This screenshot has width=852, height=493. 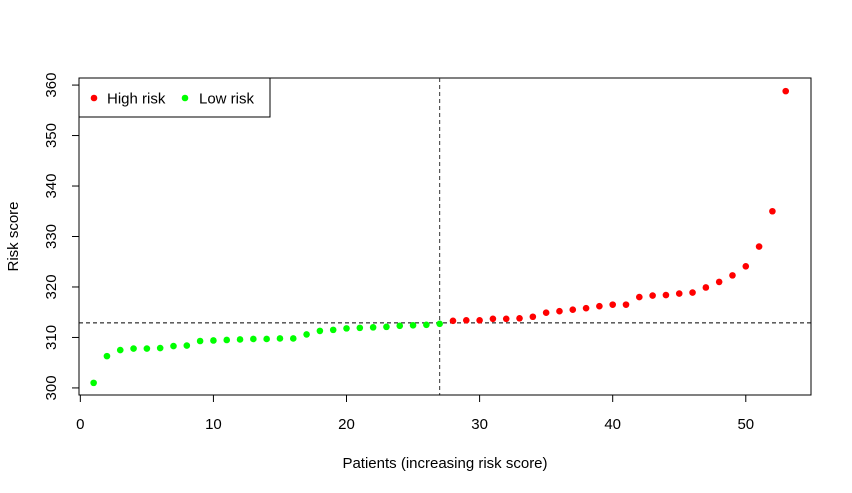 I want to click on x-axis-label: Patients (increasing risk score), so click(x=444, y=463).